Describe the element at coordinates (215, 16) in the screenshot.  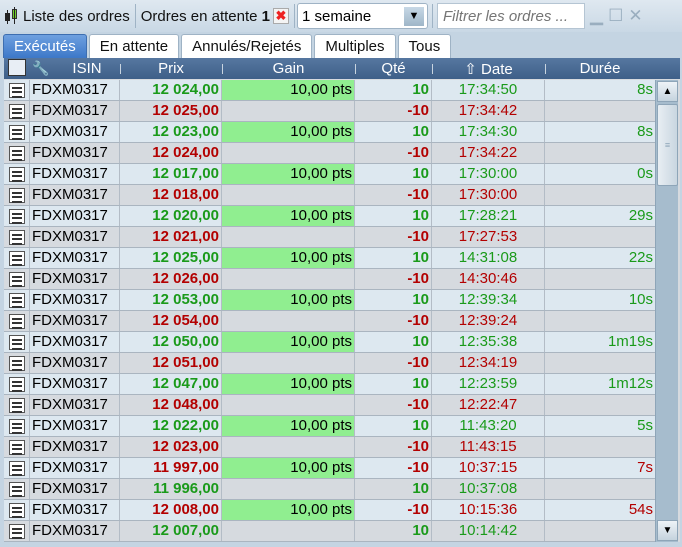
I see `pending-orders-button: Ordres en attente 1 ✖` at that location.